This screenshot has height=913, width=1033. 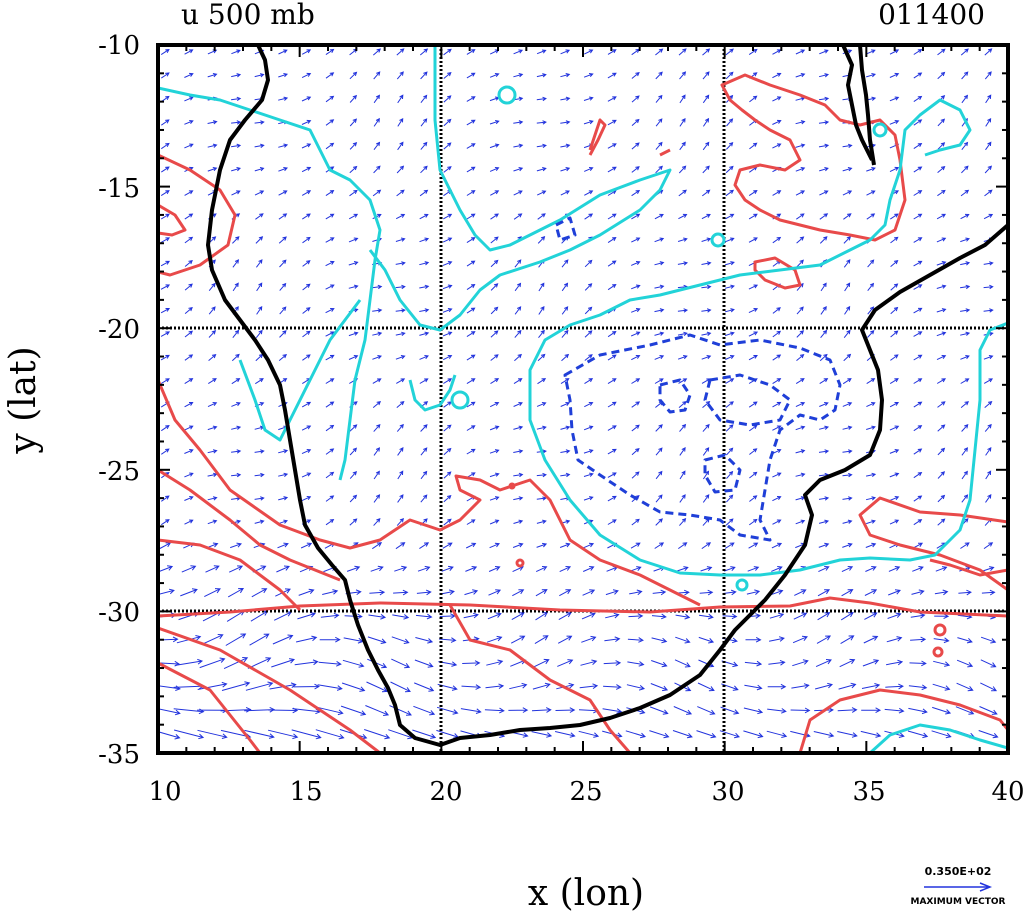 I want to click on contour-zero-north, so click(x=520, y=188).